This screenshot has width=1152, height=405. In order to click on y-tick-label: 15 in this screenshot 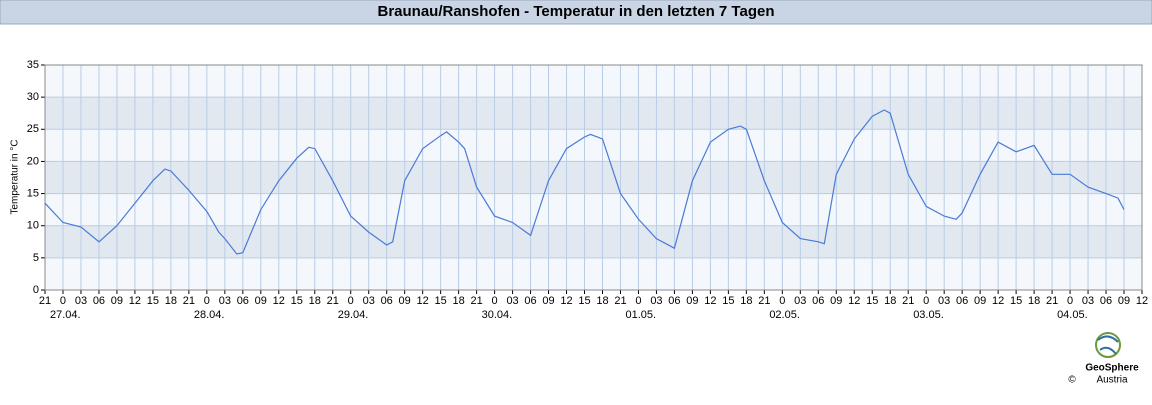, I will do `click(33, 193)`.